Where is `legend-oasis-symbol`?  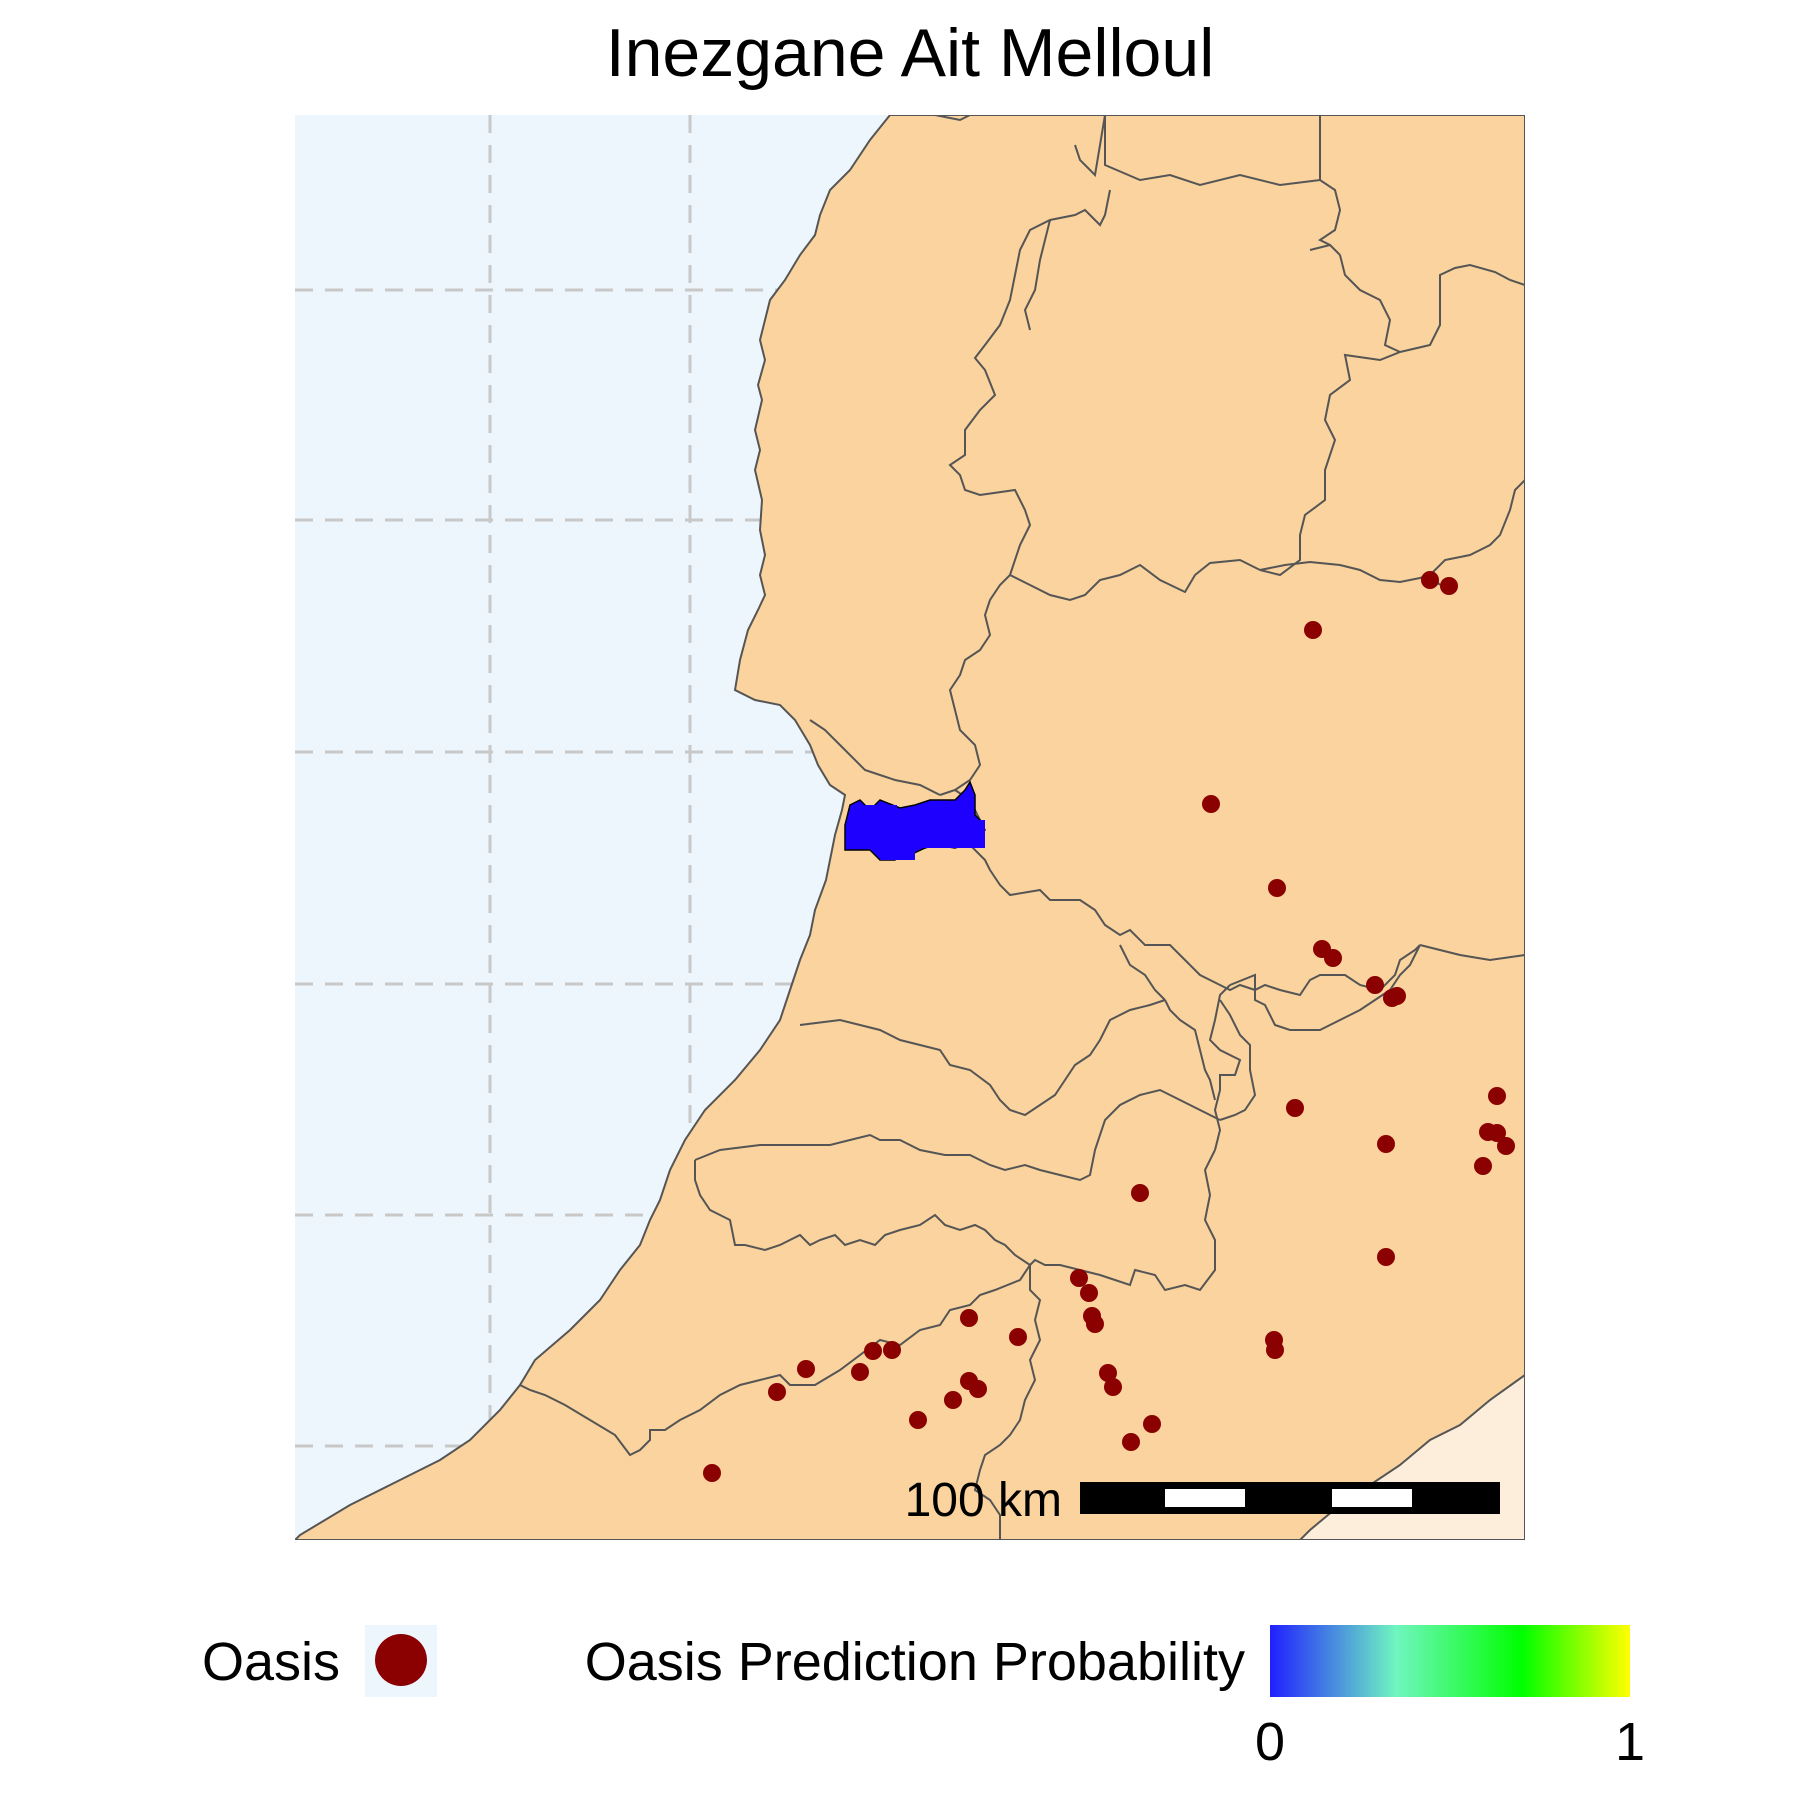 legend-oasis-symbol is located at coordinates (401, 1660).